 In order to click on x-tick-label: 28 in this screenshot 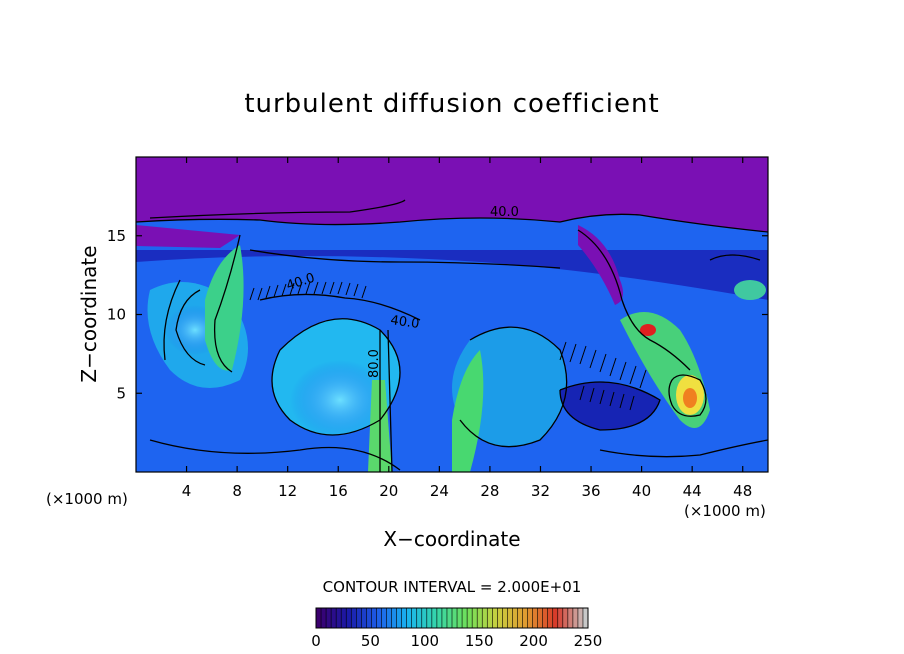, I will do `click(489, 491)`.